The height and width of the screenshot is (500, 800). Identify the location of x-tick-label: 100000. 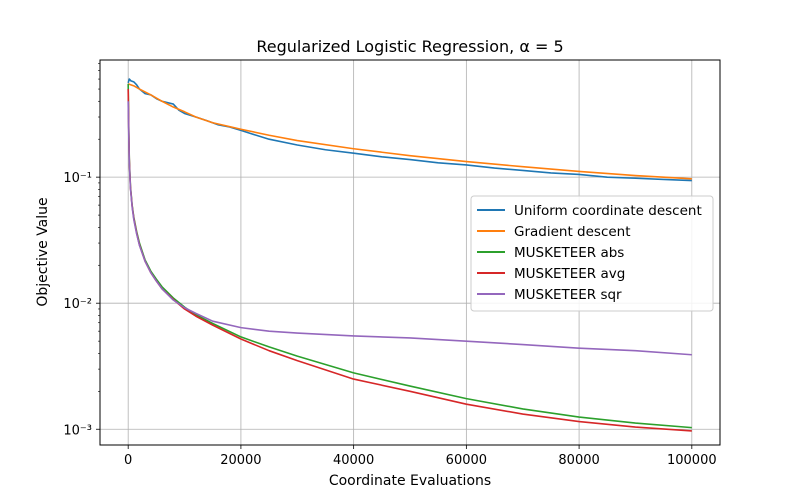
(692, 460).